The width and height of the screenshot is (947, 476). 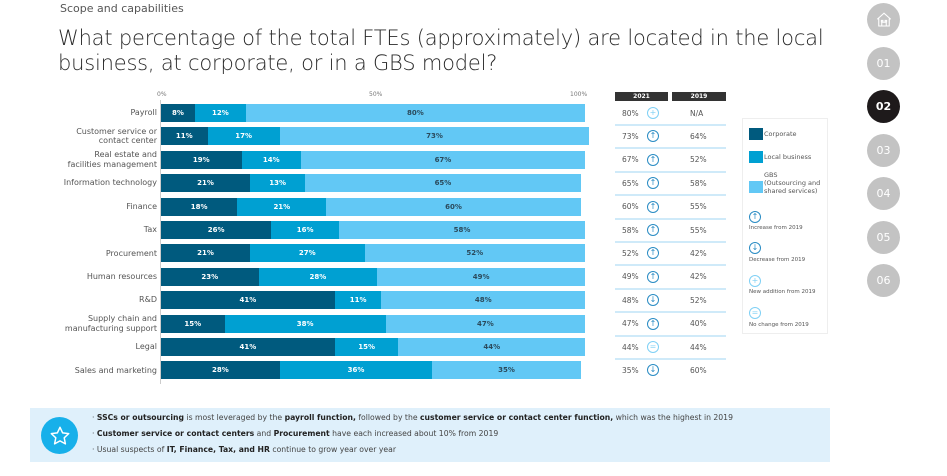 What do you see at coordinates (184, 136) in the screenshot?
I see `bar-corporate: 11%` at bounding box center [184, 136].